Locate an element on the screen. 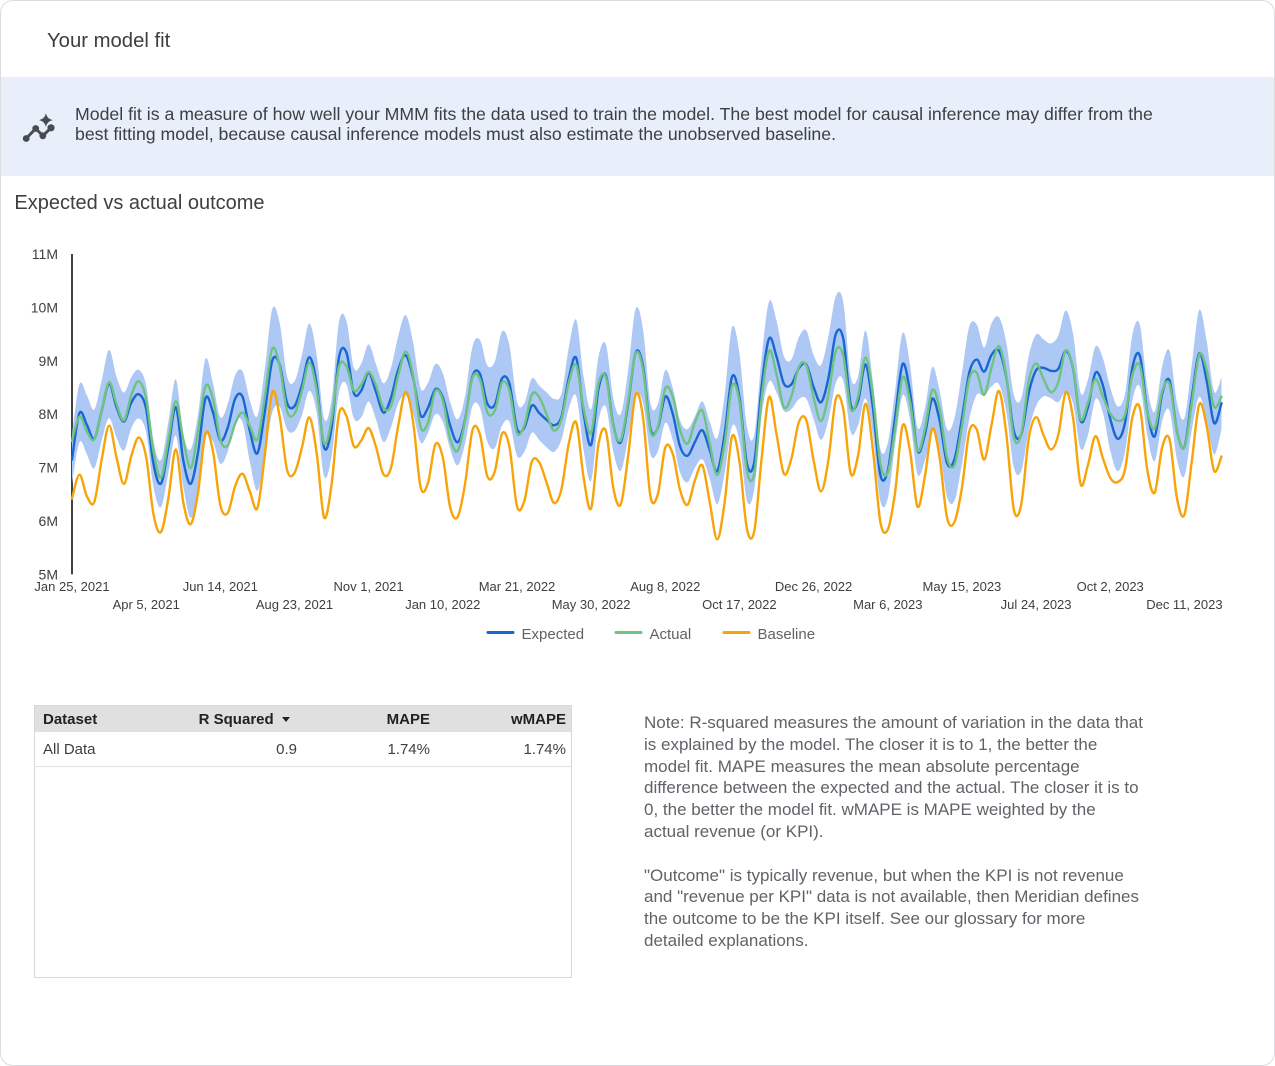  svg-text: Mar 6, 2023 is located at coordinates (887, 604).